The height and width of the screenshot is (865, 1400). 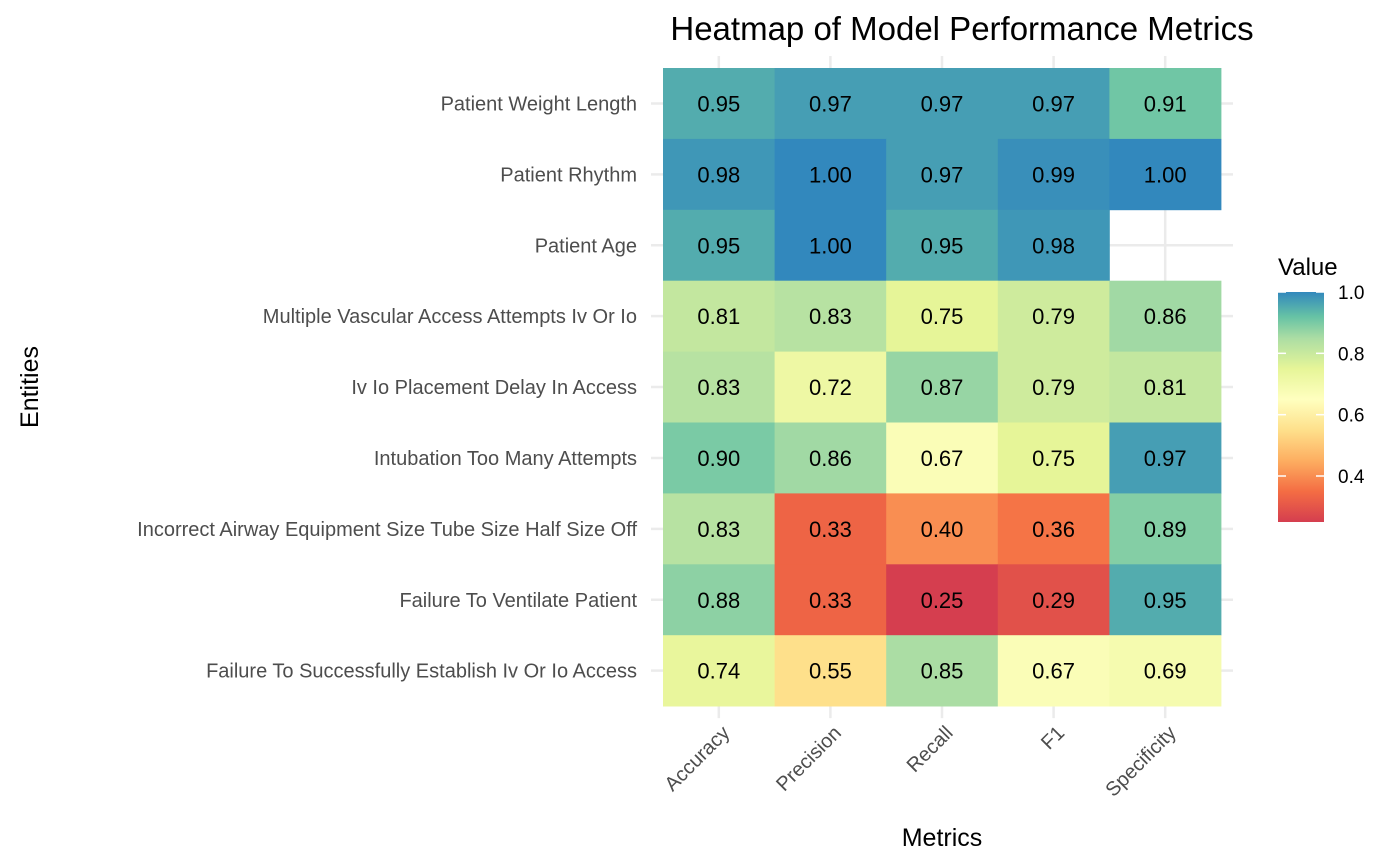 I want to click on y-tick-label: Failure To Ventilate Patient, so click(x=518, y=601).